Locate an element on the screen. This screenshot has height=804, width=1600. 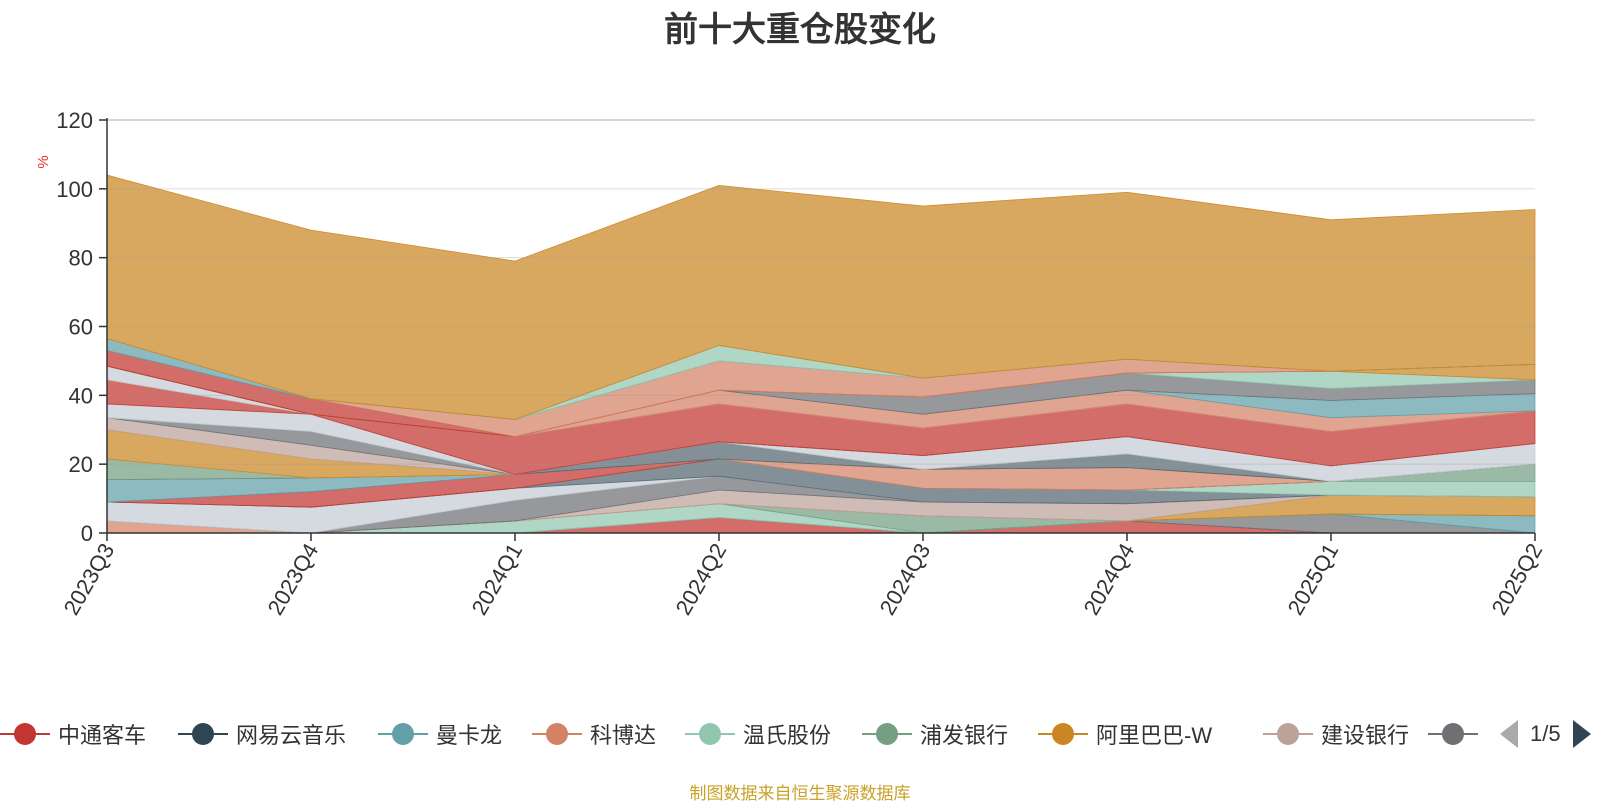
prev-page-icon is located at coordinates (1509, 734).